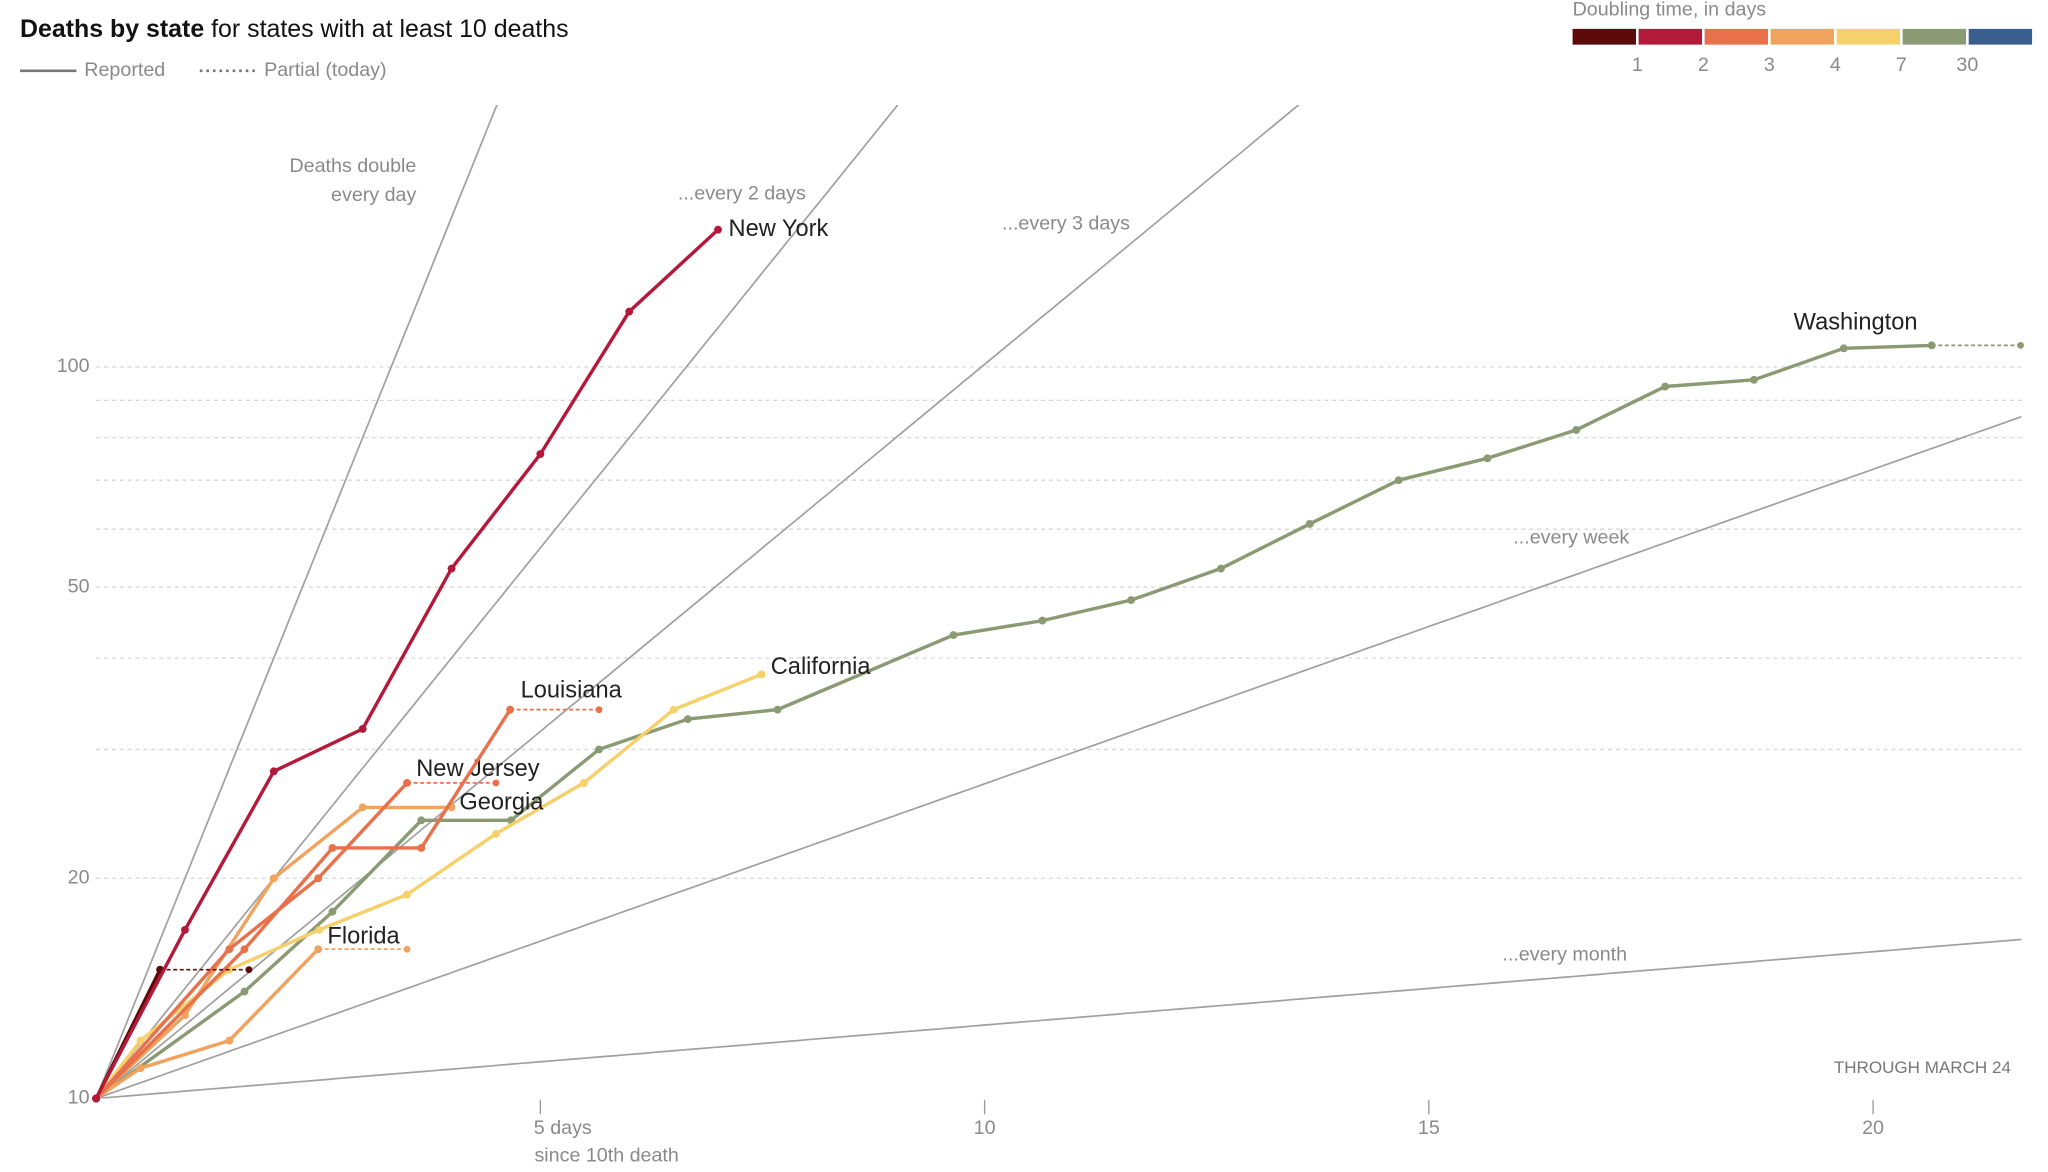  Describe the element at coordinates (1571, 537) in the screenshot. I see `reference-label: ...every week` at that location.